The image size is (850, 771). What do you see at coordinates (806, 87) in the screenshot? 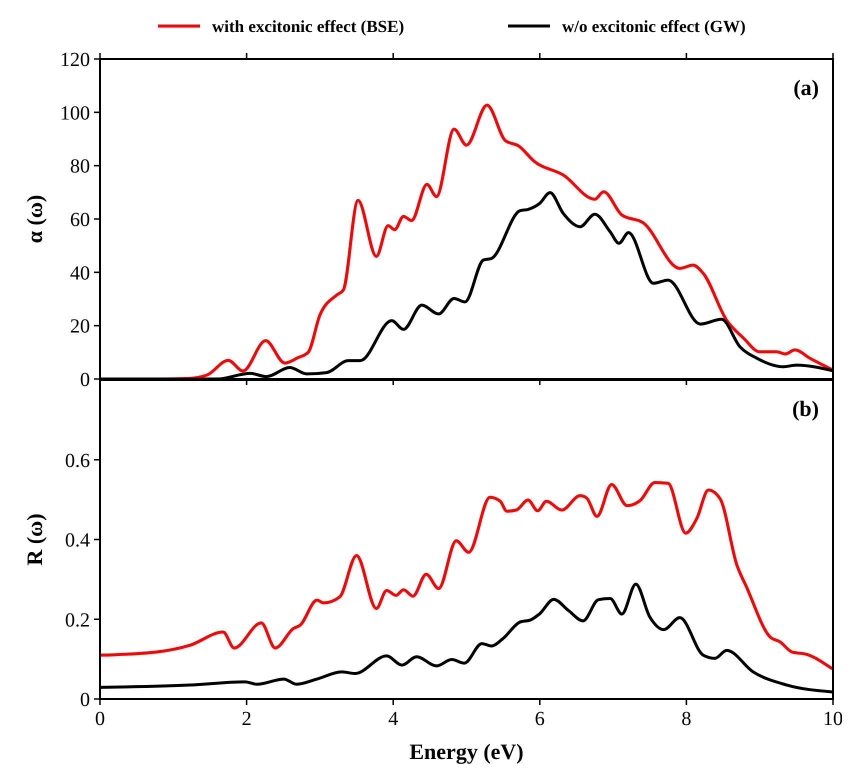
I see `annotation: (a)` at bounding box center [806, 87].